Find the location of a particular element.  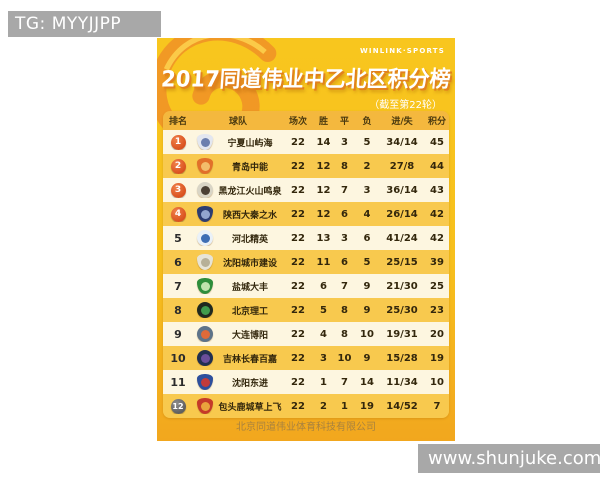

won-cell: 11 is located at coordinates (323, 262).